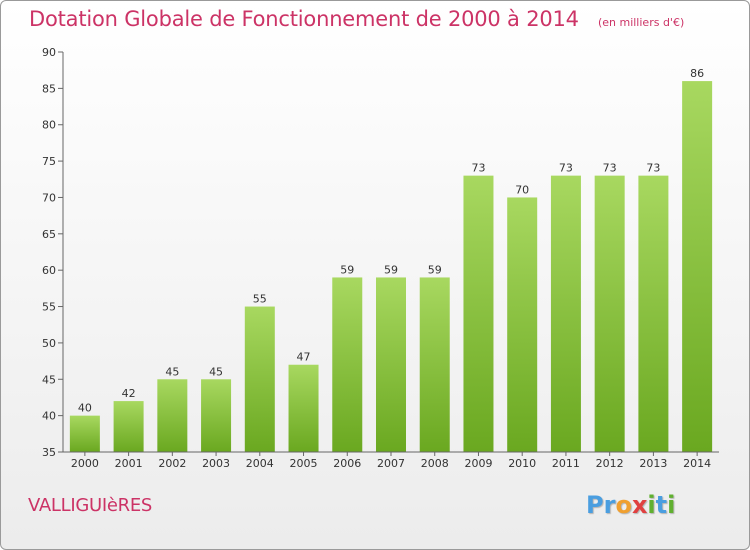 The width and height of the screenshot is (750, 550). I want to click on x-tick-label: 2011, so click(566, 463).